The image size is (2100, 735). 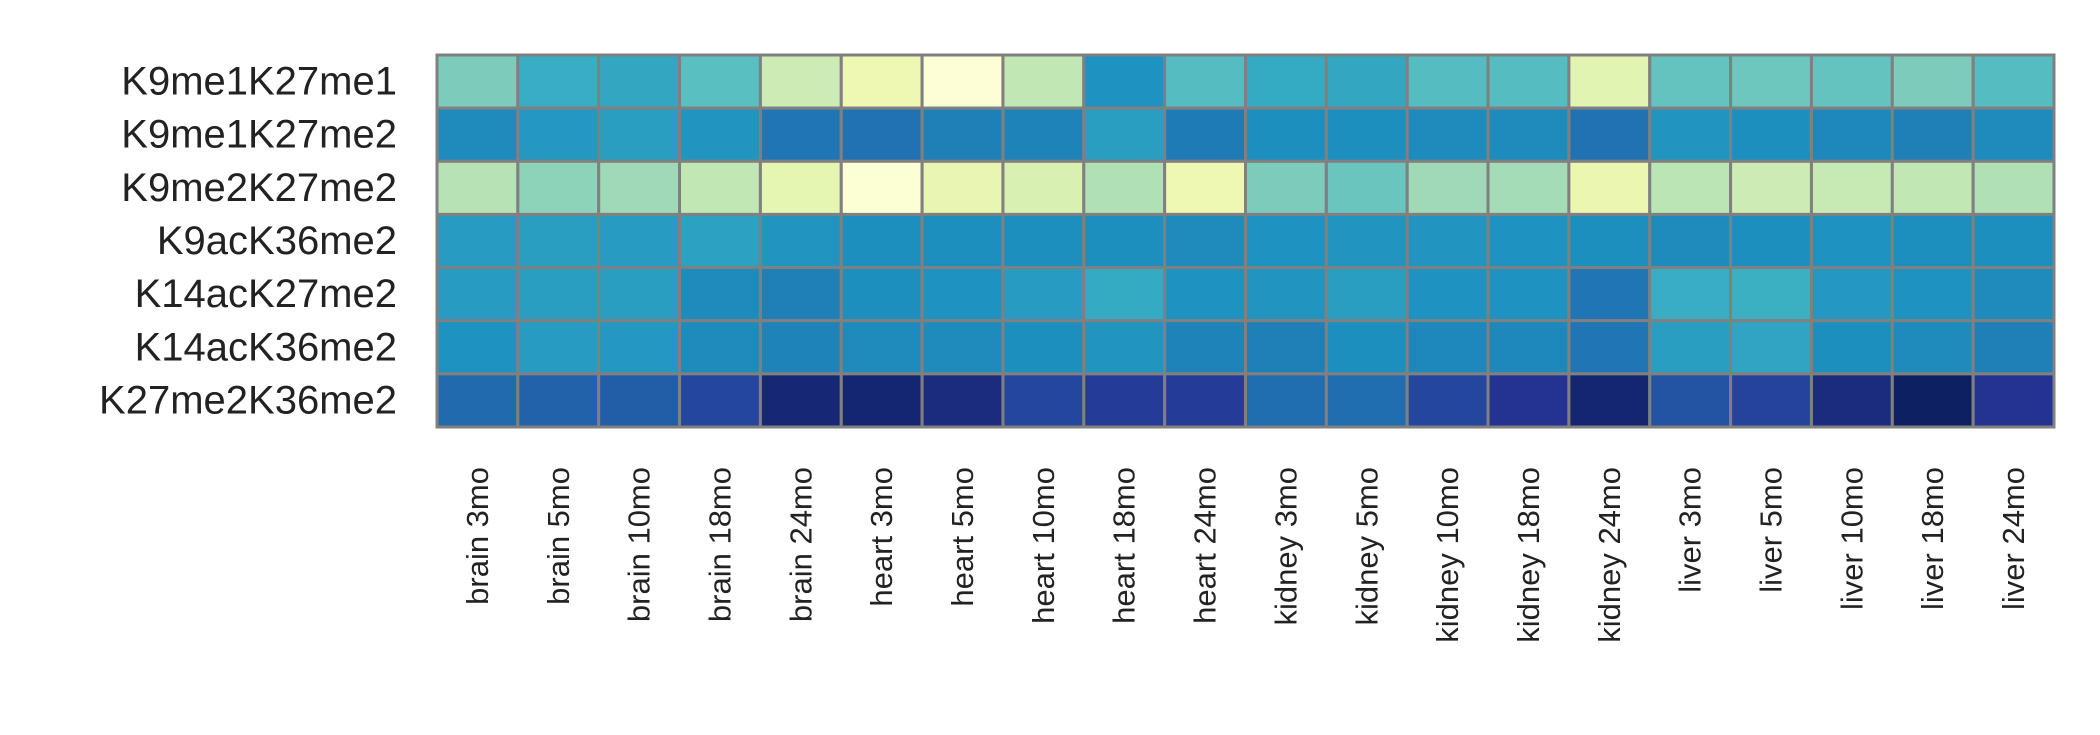 What do you see at coordinates (2013, 538) in the screenshot?
I see `column-label: liver 24mo` at bounding box center [2013, 538].